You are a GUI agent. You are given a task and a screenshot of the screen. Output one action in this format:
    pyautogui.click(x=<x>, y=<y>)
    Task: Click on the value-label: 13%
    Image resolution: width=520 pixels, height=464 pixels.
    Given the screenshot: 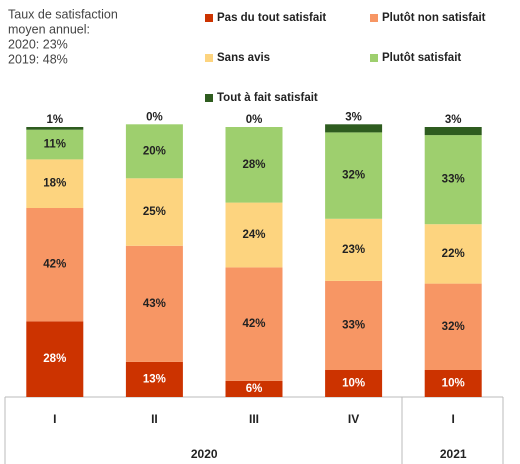 What is the action you would take?
    pyautogui.click(x=154, y=379)
    